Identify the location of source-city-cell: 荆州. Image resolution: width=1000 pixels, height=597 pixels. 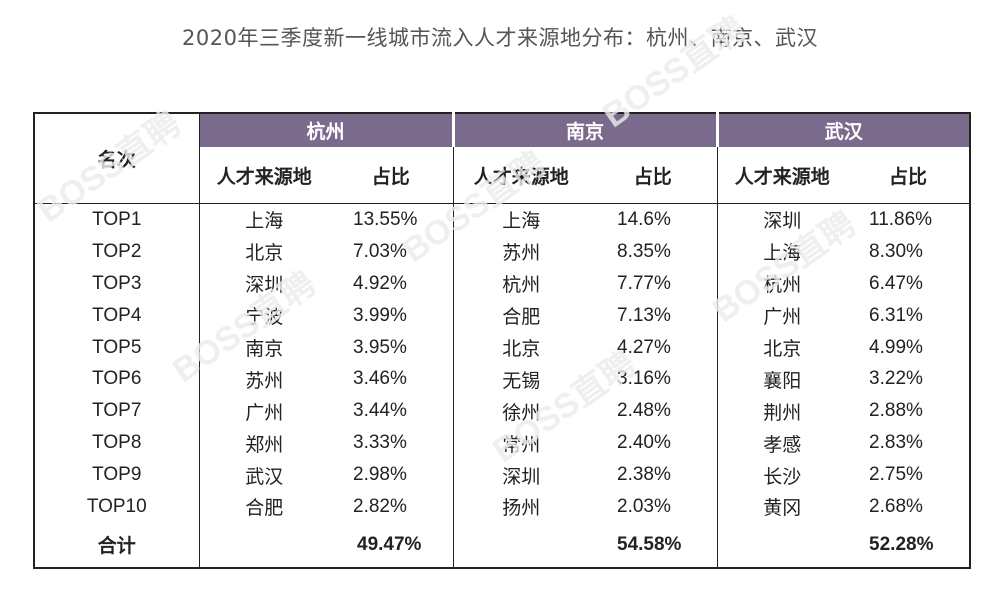
(782, 411).